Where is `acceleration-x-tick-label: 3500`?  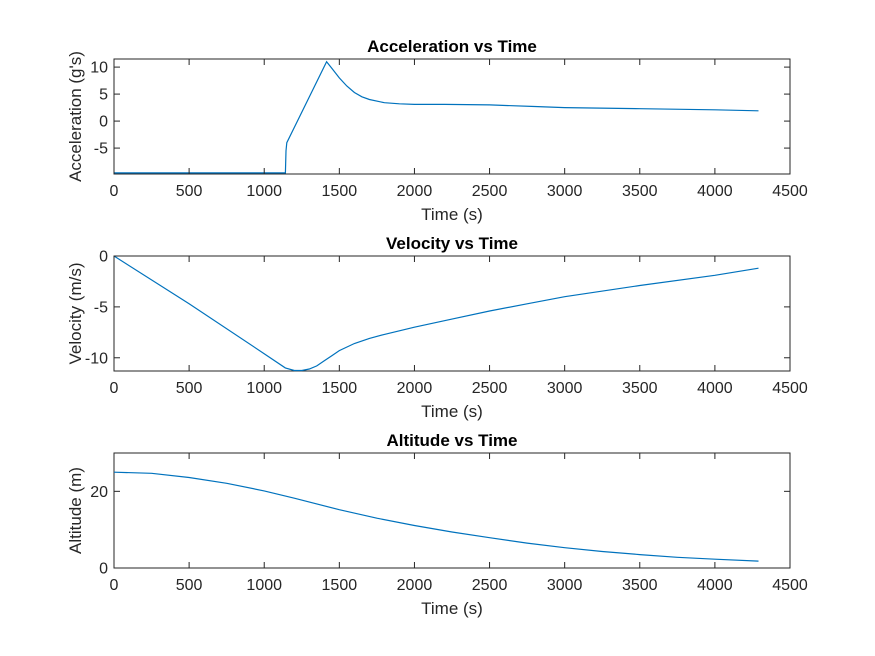
acceleration-x-tick-label: 3500 is located at coordinates (640, 191).